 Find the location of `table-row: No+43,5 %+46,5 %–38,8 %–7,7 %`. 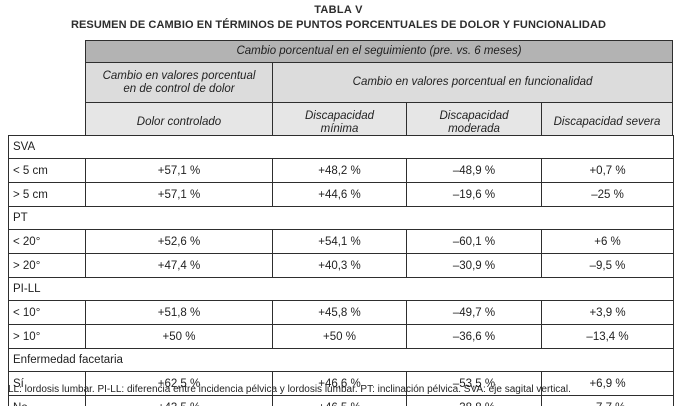

table-row: No+43,5 %+46,5 %–38,8 %–7,7 % is located at coordinates (341, 400).